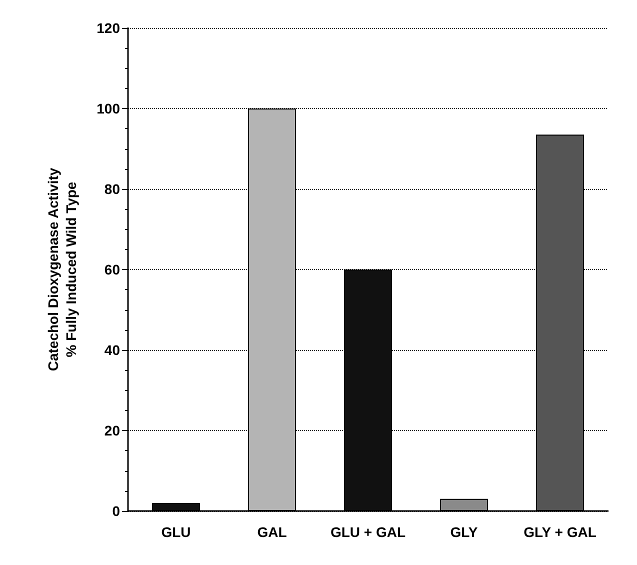  What do you see at coordinates (112, 270) in the screenshot?
I see `y-tick-label: 60` at bounding box center [112, 270].